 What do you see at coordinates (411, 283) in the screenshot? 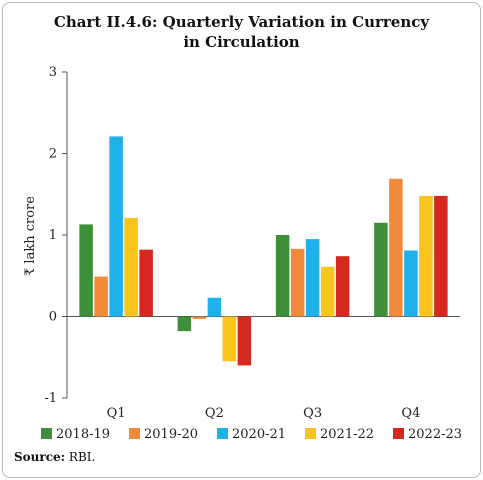
I see `bar-2020-21-Q4` at bounding box center [411, 283].